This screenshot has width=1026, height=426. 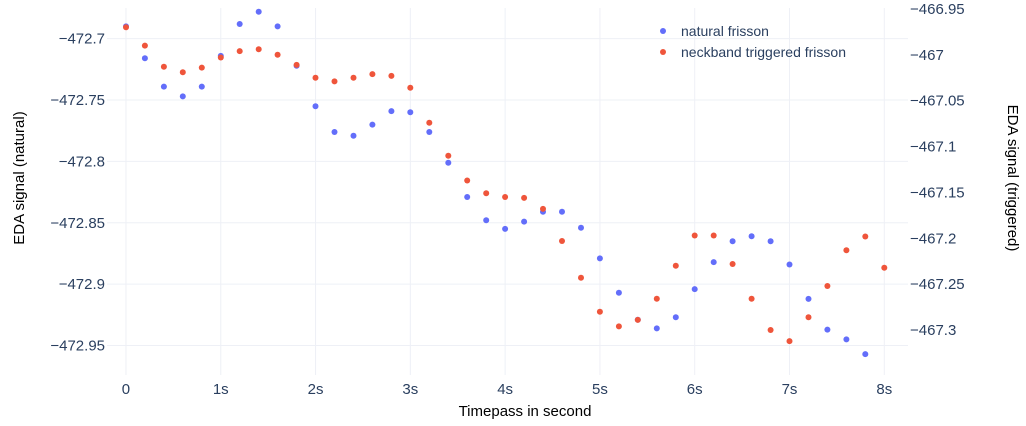 What do you see at coordinates (126, 389) in the screenshot?
I see `x-tick-label: 0` at bounding box center [126, 389].